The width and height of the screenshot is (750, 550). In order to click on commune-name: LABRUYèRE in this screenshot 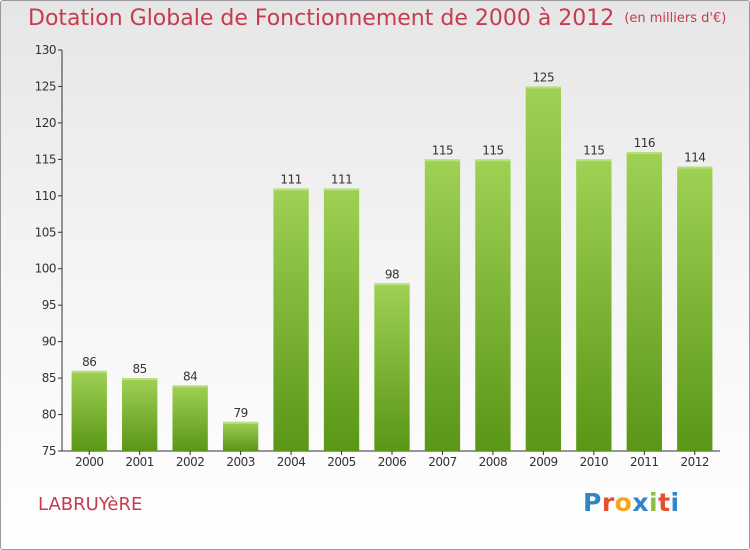, I will do `click(90, 504)`.